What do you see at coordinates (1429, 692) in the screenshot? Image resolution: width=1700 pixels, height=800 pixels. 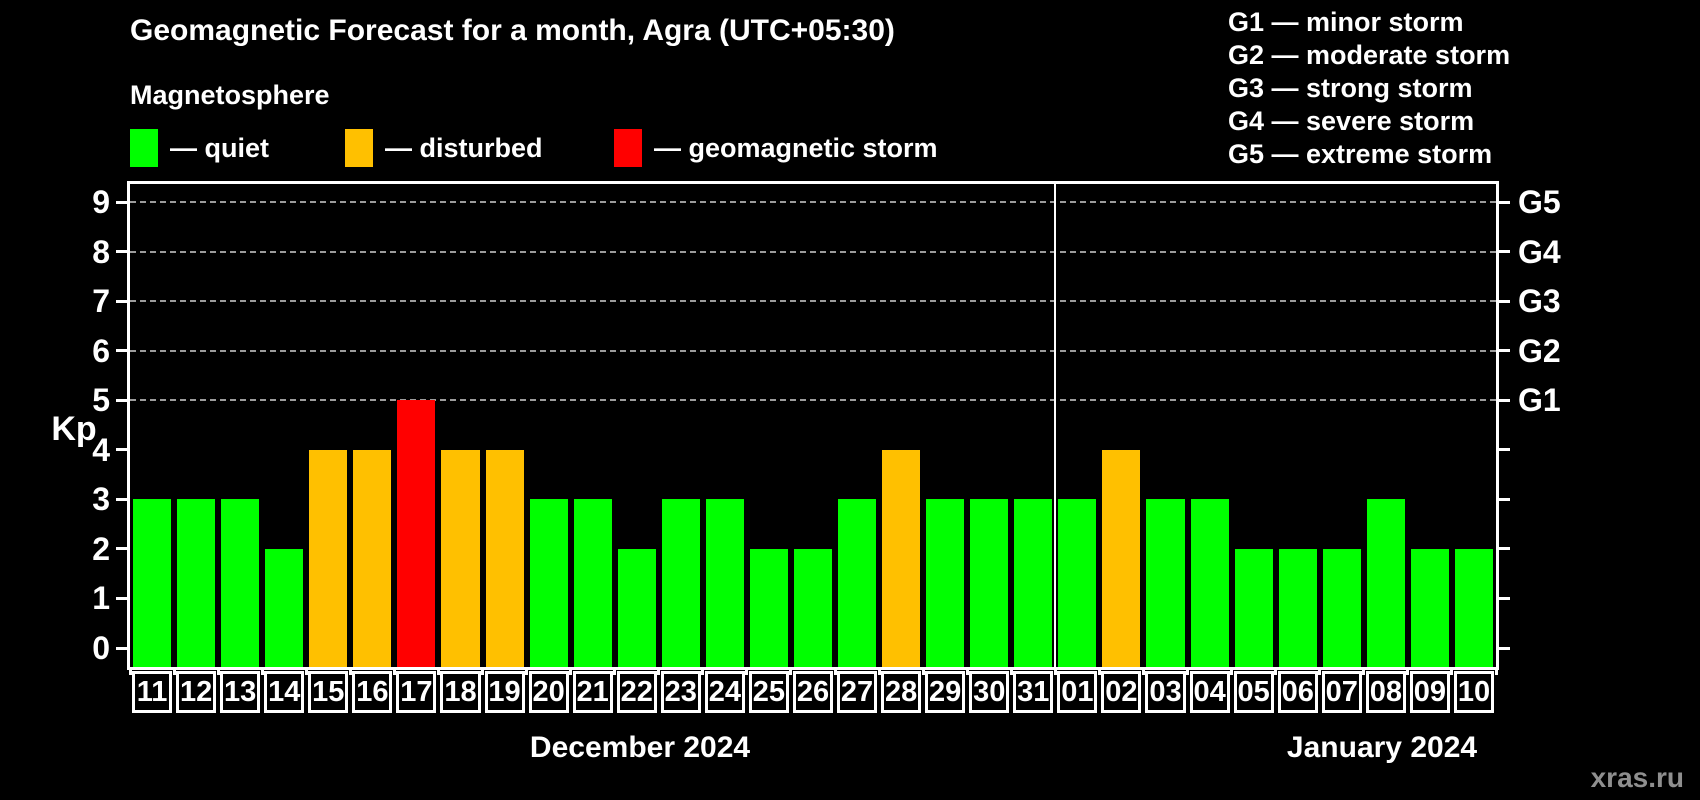 I see `day-label-09: 09` at bounding box center [1429, 692].